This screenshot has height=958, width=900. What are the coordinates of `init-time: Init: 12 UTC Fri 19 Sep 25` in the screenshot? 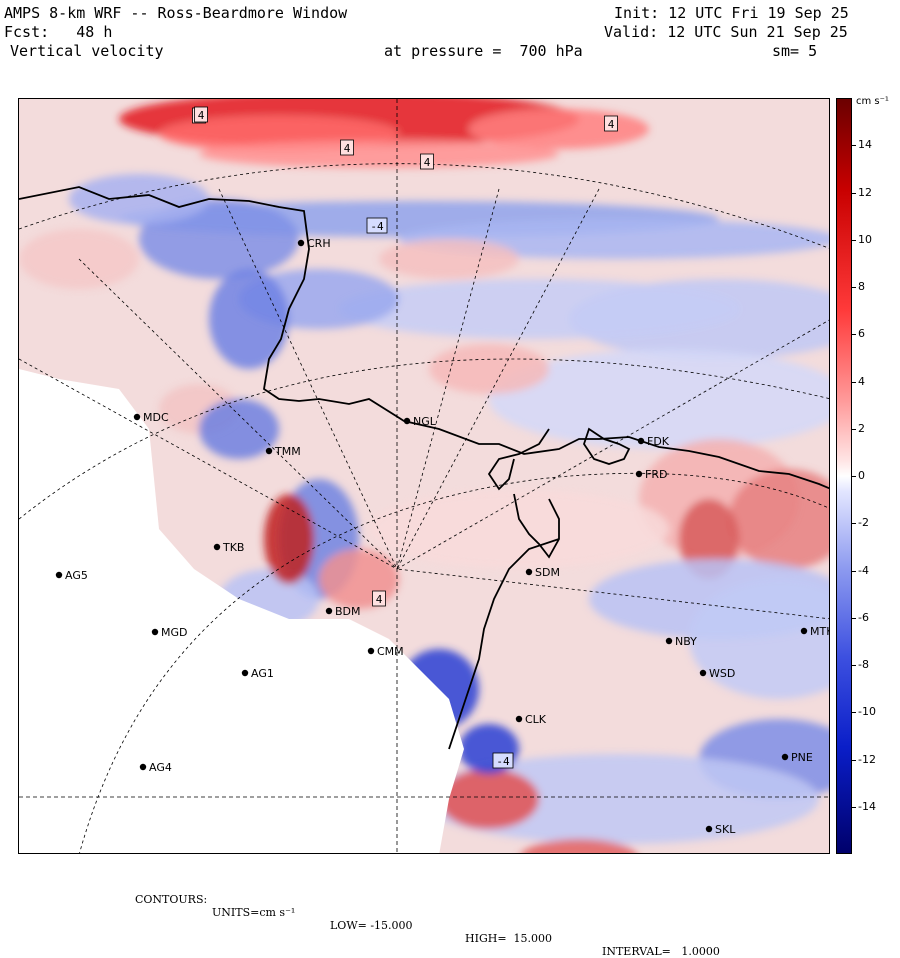 It's located at (731, 13).